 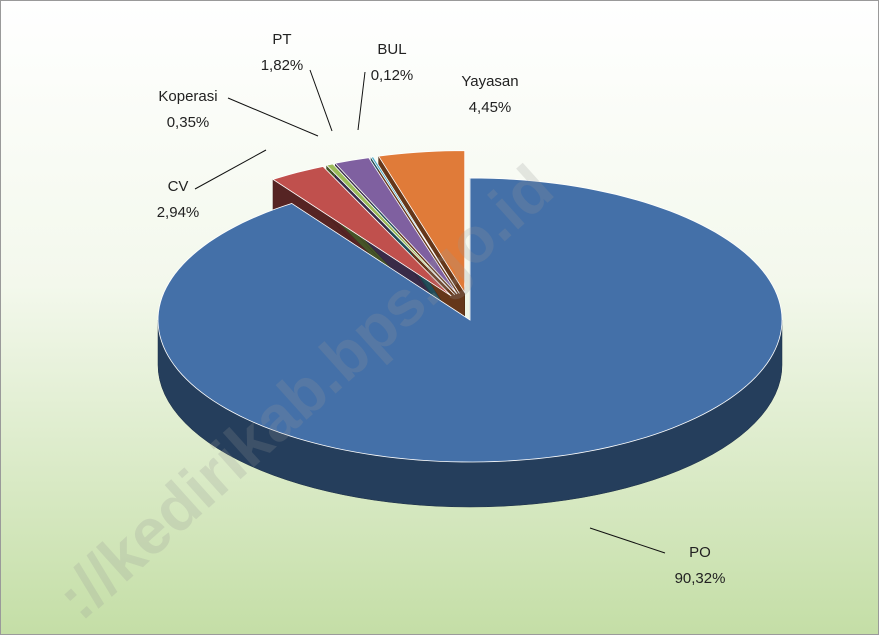 I want to click on value-label: 0,12%, so click(x=392, y=75).